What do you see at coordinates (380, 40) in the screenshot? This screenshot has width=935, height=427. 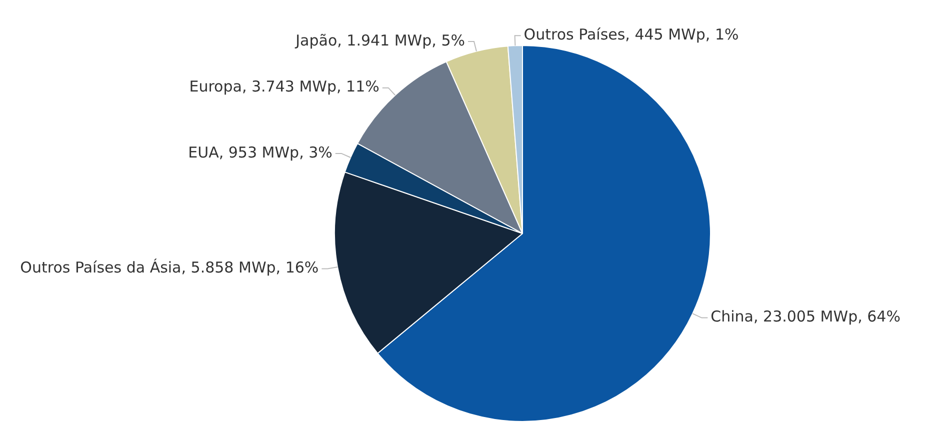 I see `slice-label: Japão, 1.941 MWp, 5%` at bounding box center [380, 40].